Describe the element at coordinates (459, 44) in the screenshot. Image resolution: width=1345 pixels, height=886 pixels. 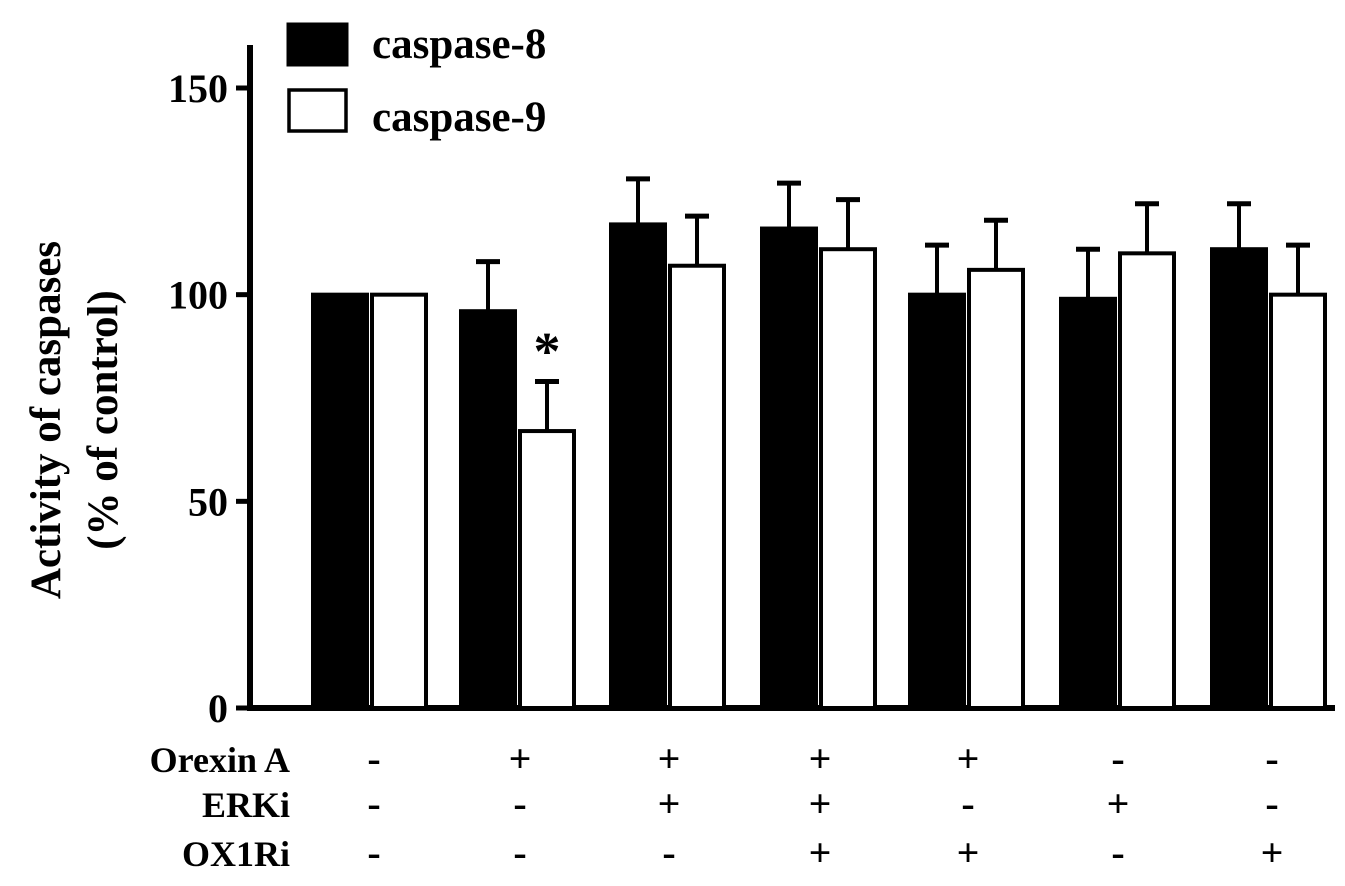
I see `legend-label-caspase-8: caspase-8` at that location.